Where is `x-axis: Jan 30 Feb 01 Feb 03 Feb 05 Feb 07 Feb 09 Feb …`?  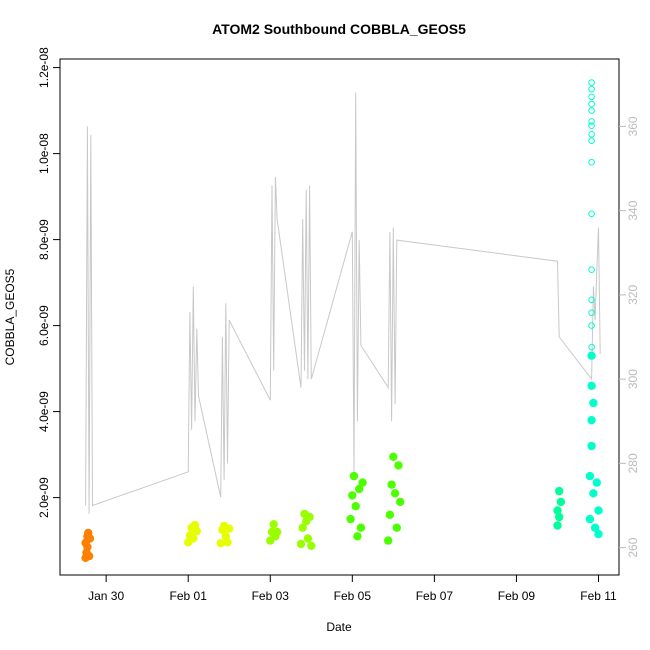
x-axis: Jan 30 Feb 01 Feb 03 Feb 05 Feb 07 Feb 09 Feb … is located at coordinates (352, 589).